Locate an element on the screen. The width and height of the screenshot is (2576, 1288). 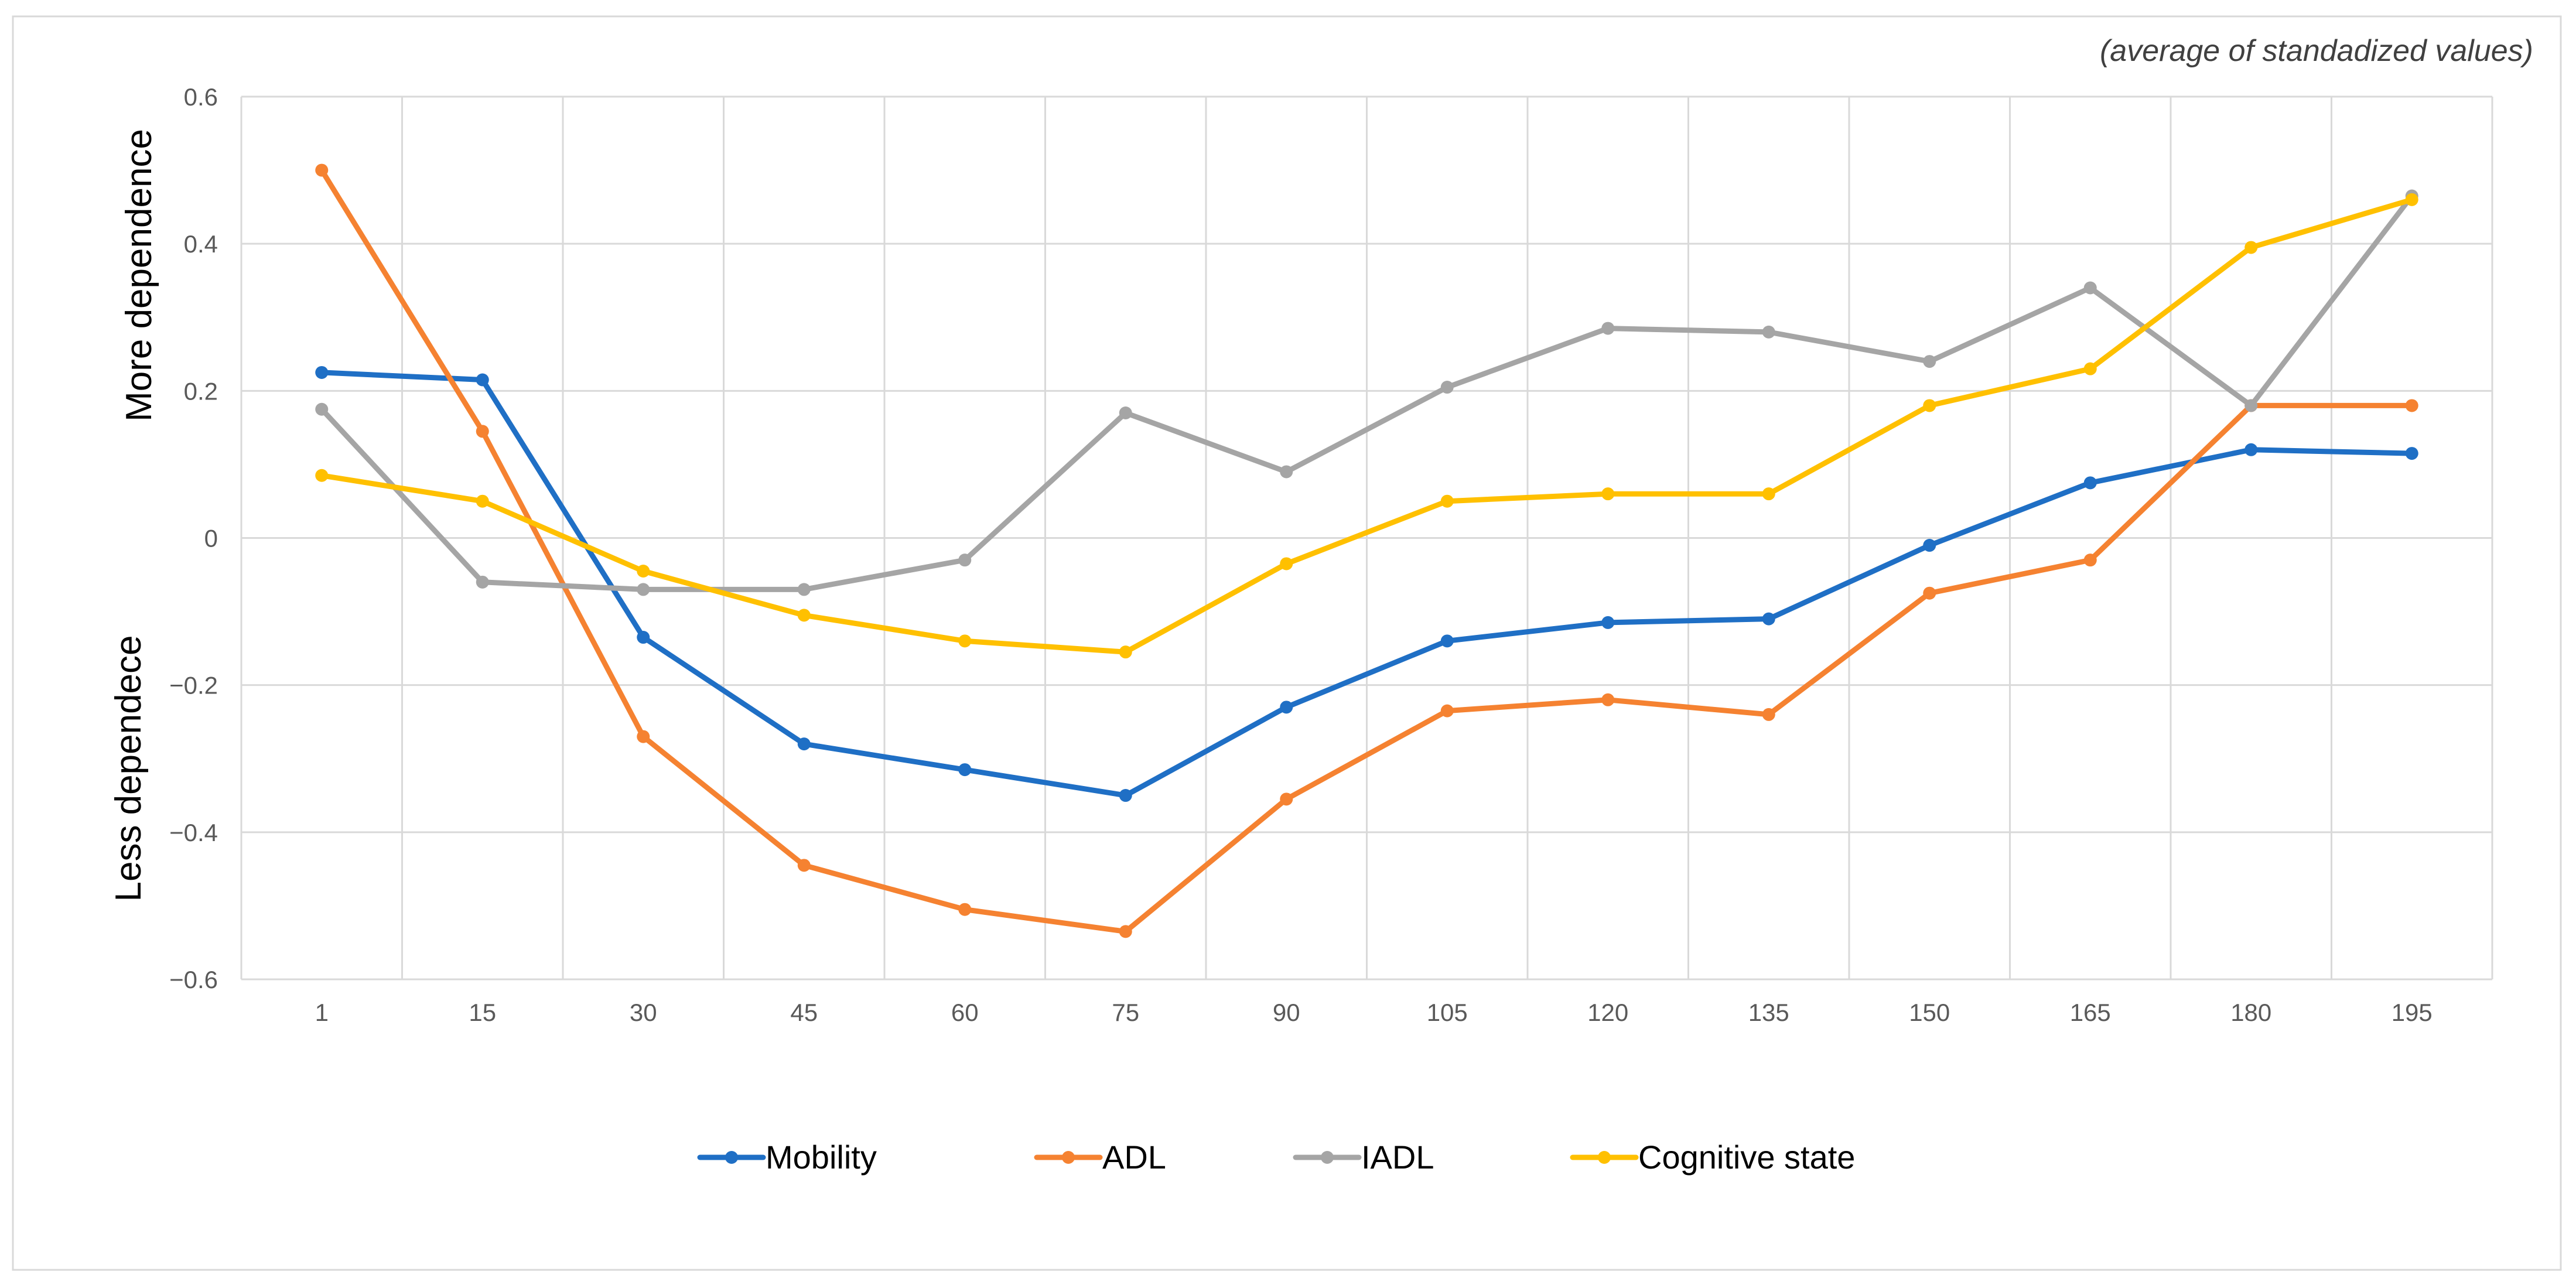
x-tick-label: 105 is located at coordinates (1447, 1012).